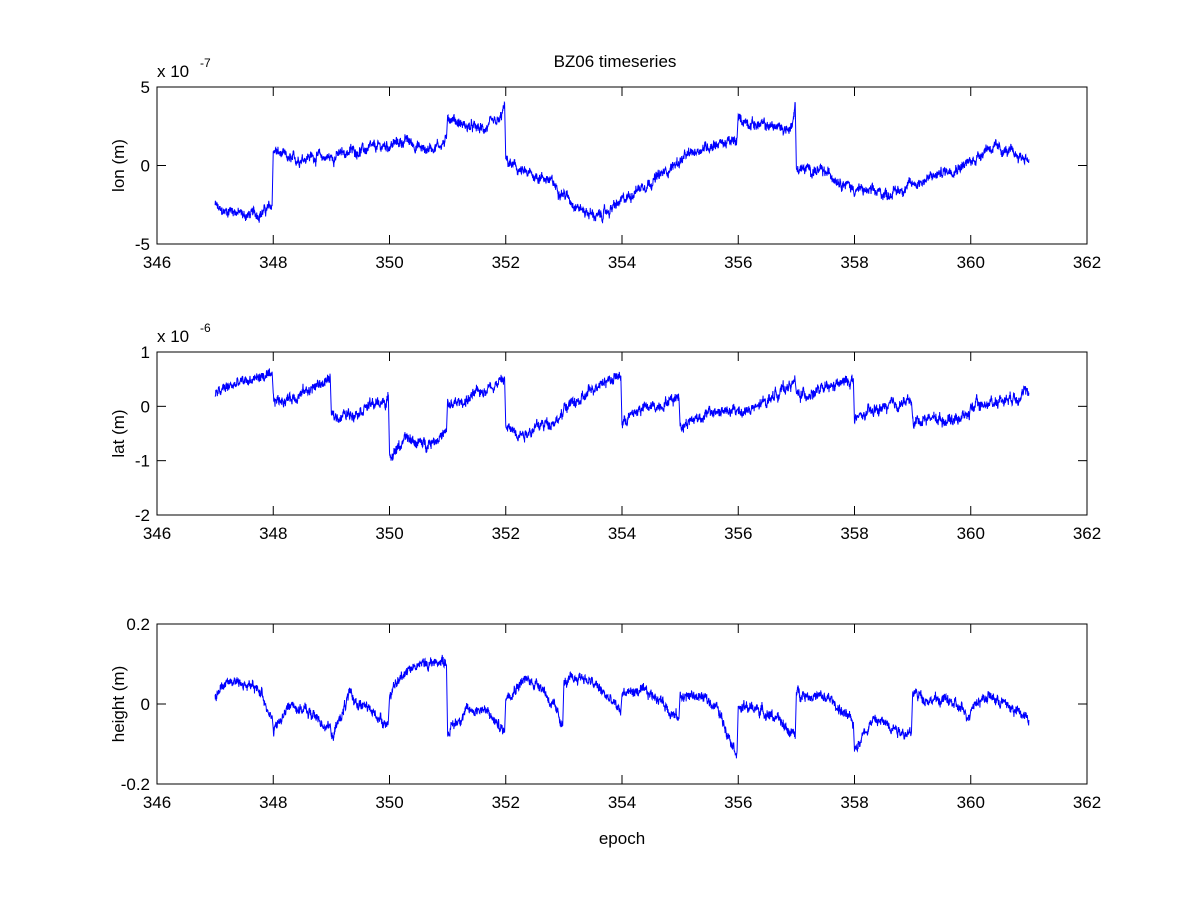 The height and width of the screenshot is (905, 1200). Describe the element at coordinates (118, 433) in the screenshot. I see `y-axis-label: lat (m)` at that location.